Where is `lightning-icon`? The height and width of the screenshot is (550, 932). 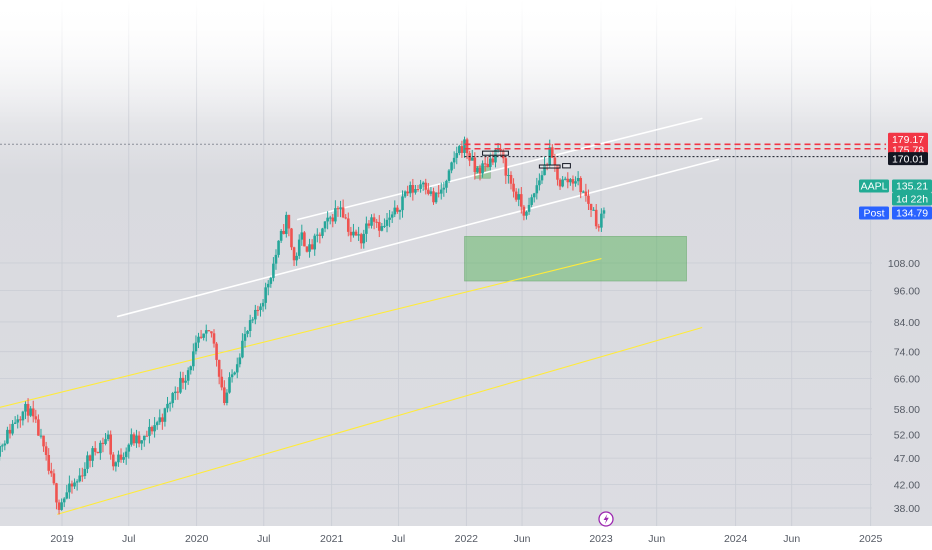 lightning-icon is located at coordinates (606, 519).